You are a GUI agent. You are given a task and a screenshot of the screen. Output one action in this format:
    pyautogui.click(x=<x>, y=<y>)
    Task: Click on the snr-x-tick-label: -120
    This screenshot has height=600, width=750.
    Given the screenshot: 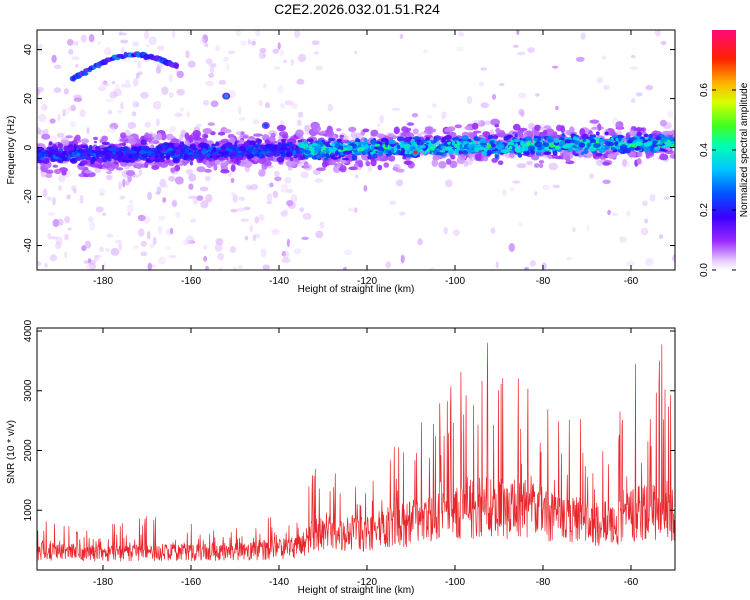 What is the action you would take?
    pyautogui.click(x=367, y=582)
    